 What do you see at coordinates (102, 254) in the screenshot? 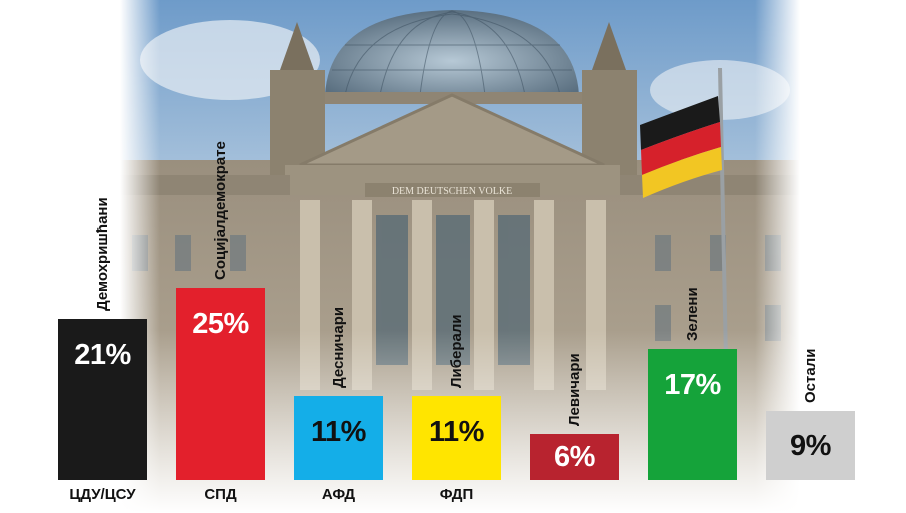
I see `party-description-label: Демохришћани` at bounding box center [102, 254].